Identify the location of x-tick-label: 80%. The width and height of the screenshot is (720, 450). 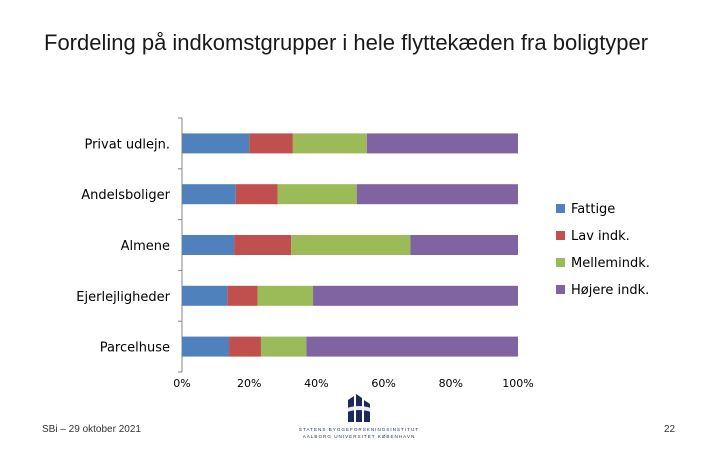
(451, 383).